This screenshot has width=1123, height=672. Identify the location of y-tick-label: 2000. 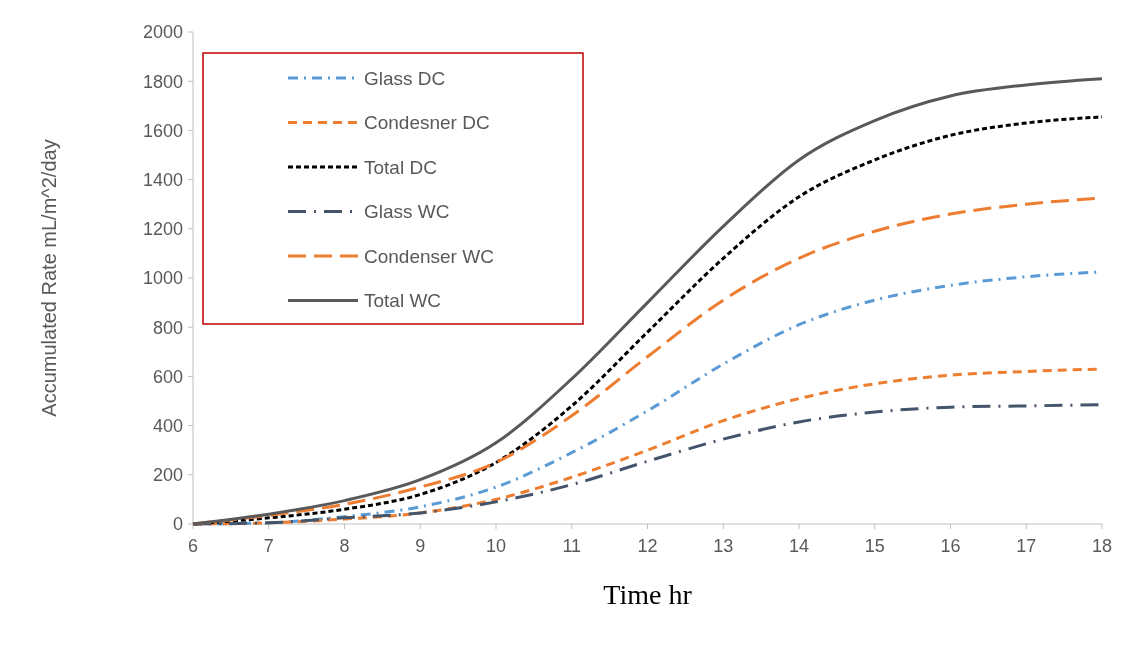
(162, 32).